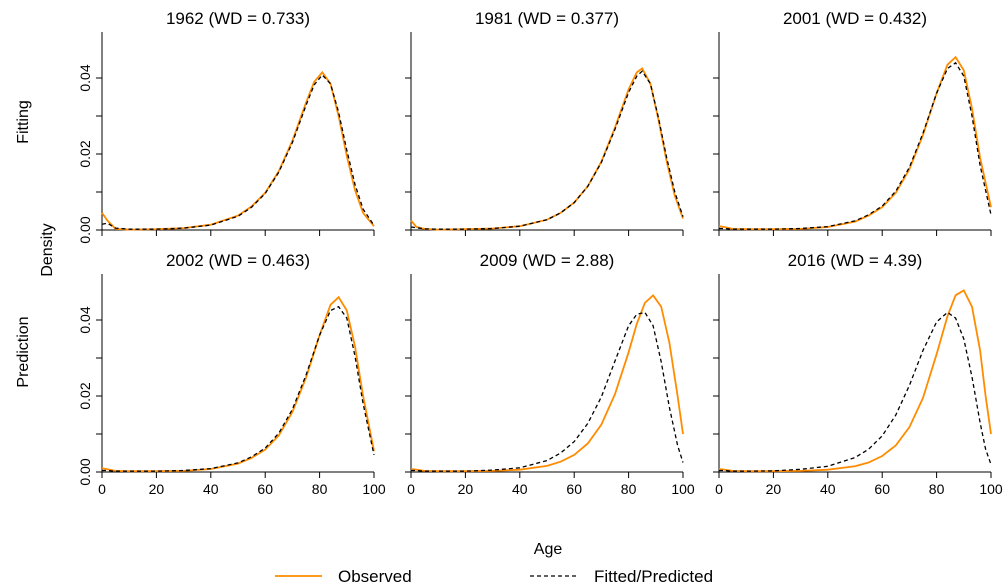 The image size is (1008, 588). Describe the element at coordinates (23, 351) in the screenshot. I see `row-label-prediction: Prediction` at that location.